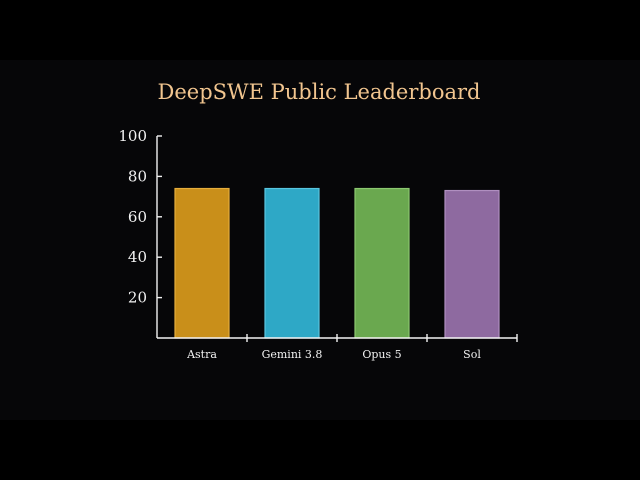  I want to click on x-ticks-group: Astra Gemini 3.8 Opus 5 Sol, so click(352, 347).